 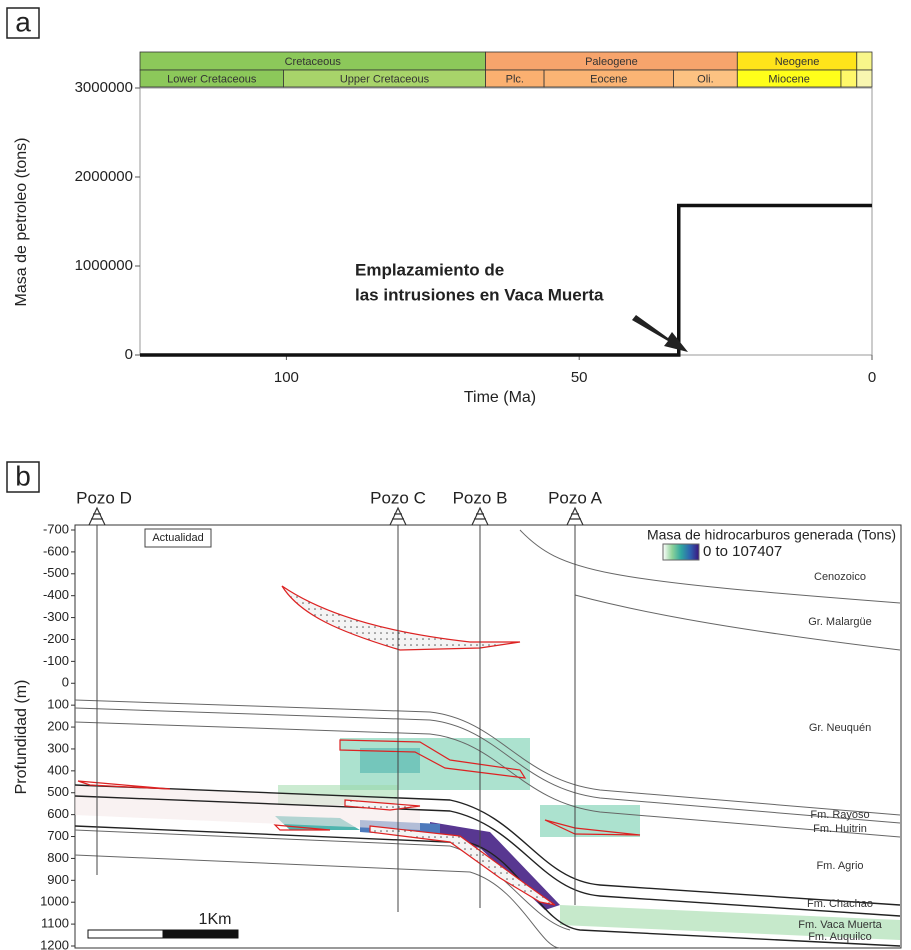 I want to click on time-label: Actualidad, so click(x=177, y=538).